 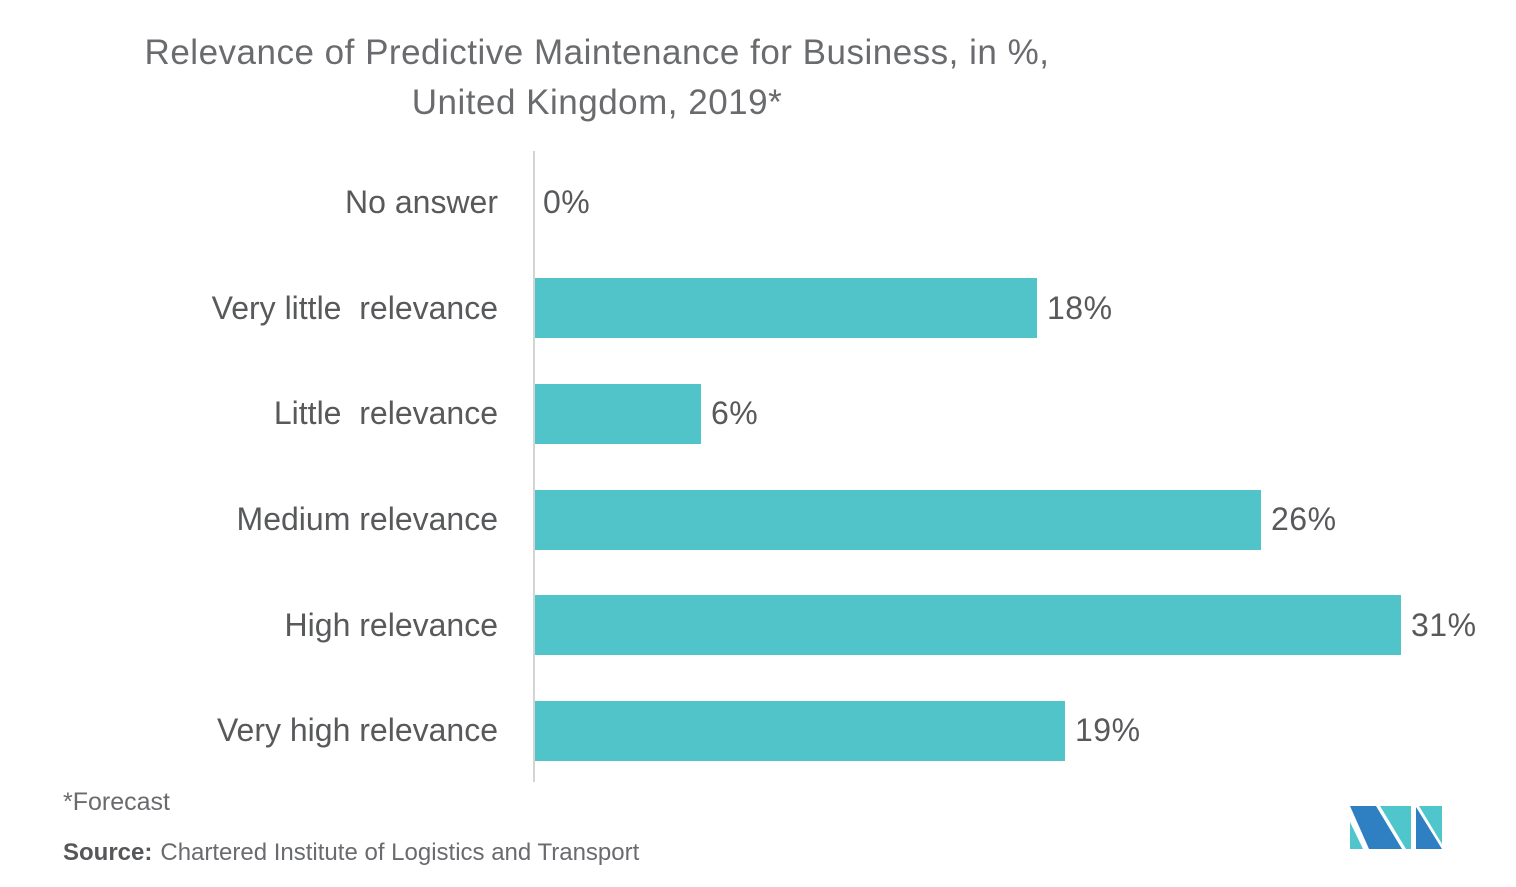 I want to click on bar-area: 18%, so click(x=823, y=308).